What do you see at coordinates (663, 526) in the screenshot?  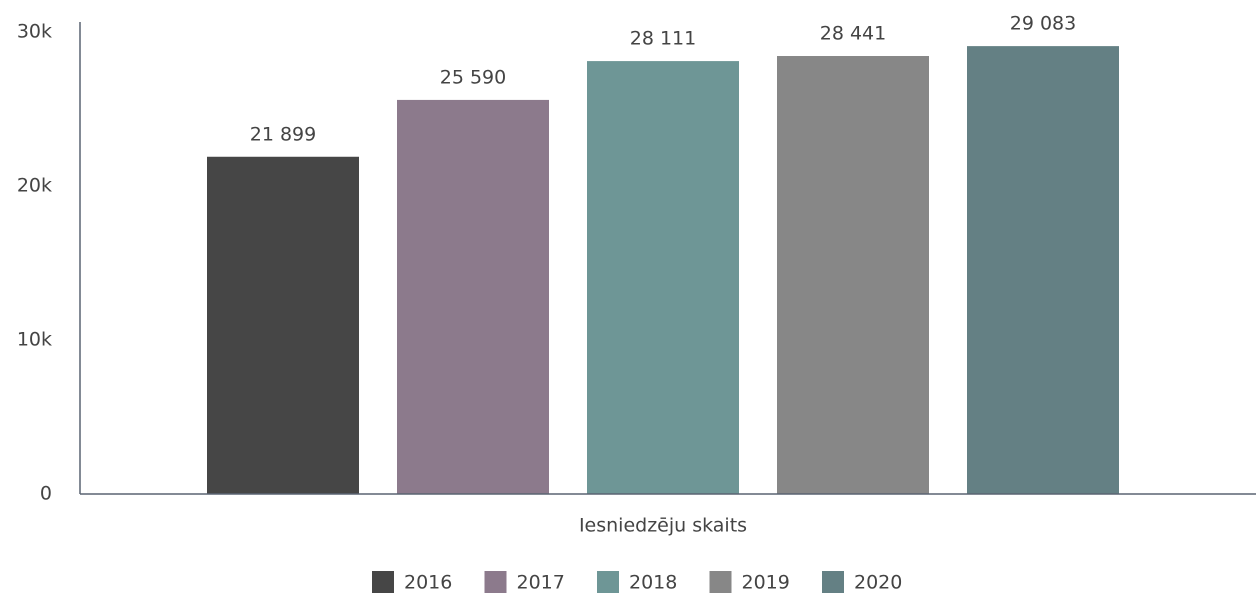 I see `x-tick-label: Iesniedzēju skaits` at bounding box center [663, 526].